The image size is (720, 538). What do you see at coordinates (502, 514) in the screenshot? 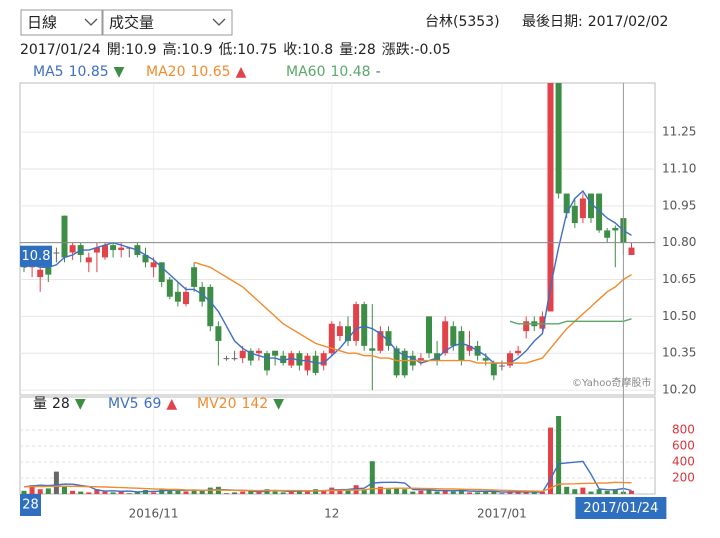
I see `x-tick-label: 2017/01` at bounding box center [502, 514].